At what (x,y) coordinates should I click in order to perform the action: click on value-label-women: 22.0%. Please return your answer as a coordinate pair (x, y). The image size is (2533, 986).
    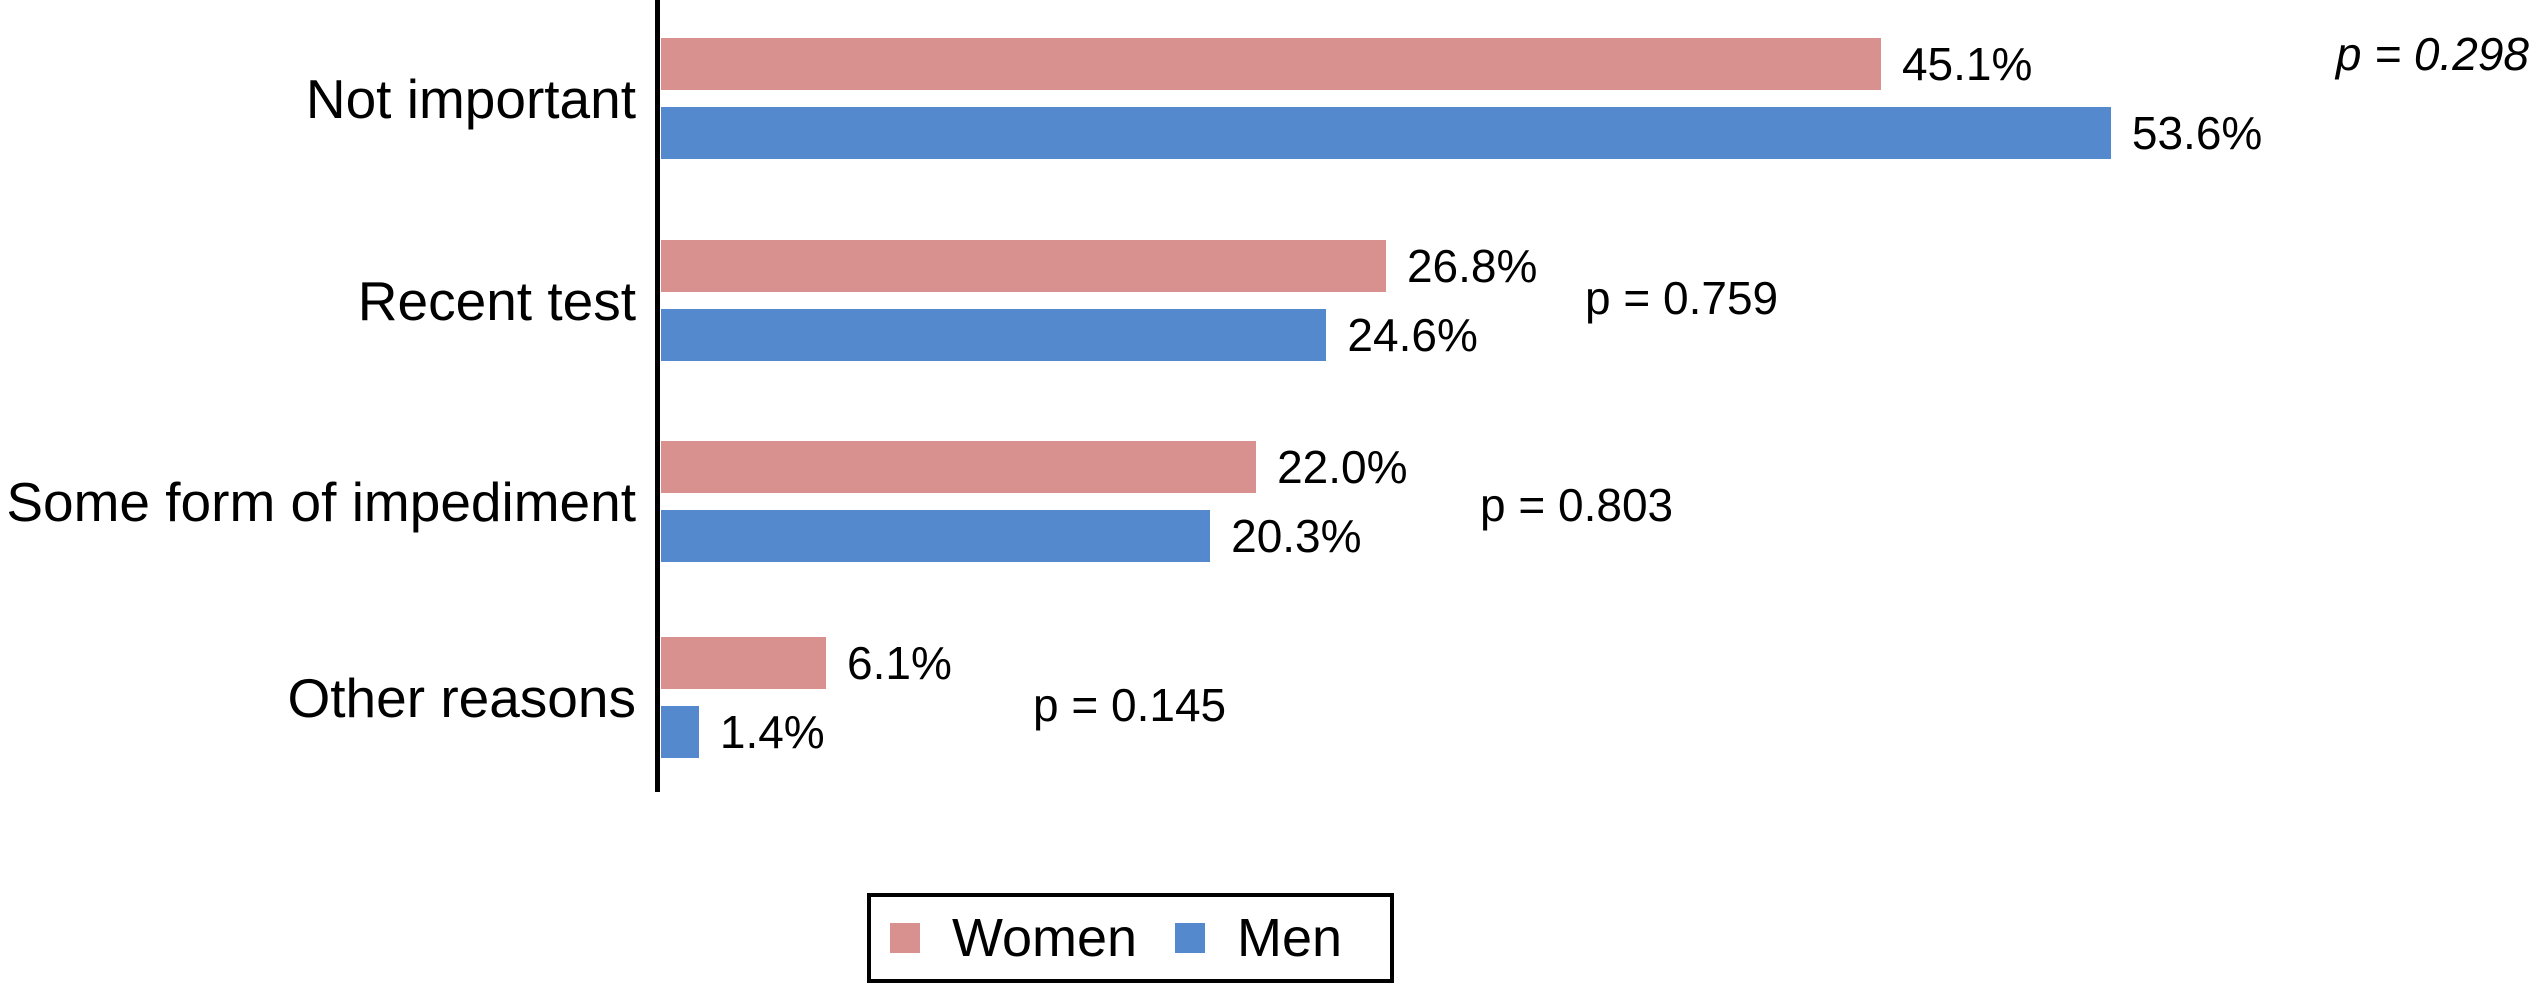
    Looking at the image, I should click on (1342, 467).